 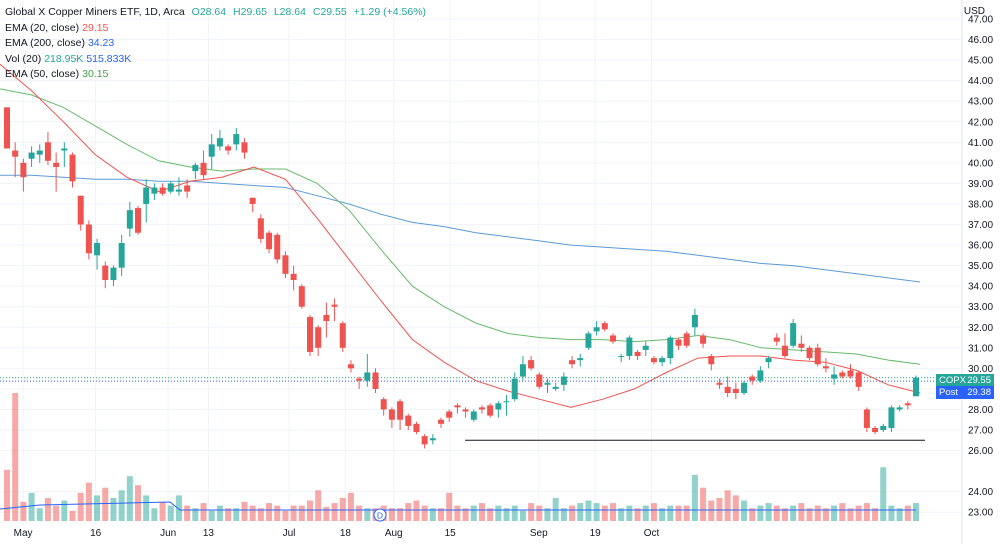 I want to click on time-tick-label: Oct, so click(x=652, y=533).